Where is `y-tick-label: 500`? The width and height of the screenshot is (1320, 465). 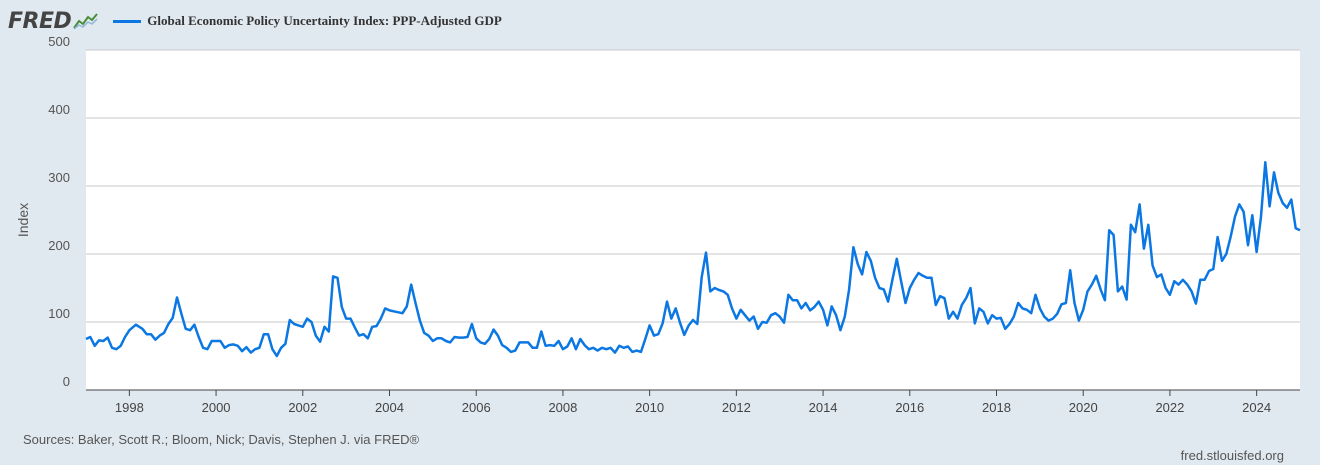
y-tick-label: 500 is located at coordinates (59, 41).